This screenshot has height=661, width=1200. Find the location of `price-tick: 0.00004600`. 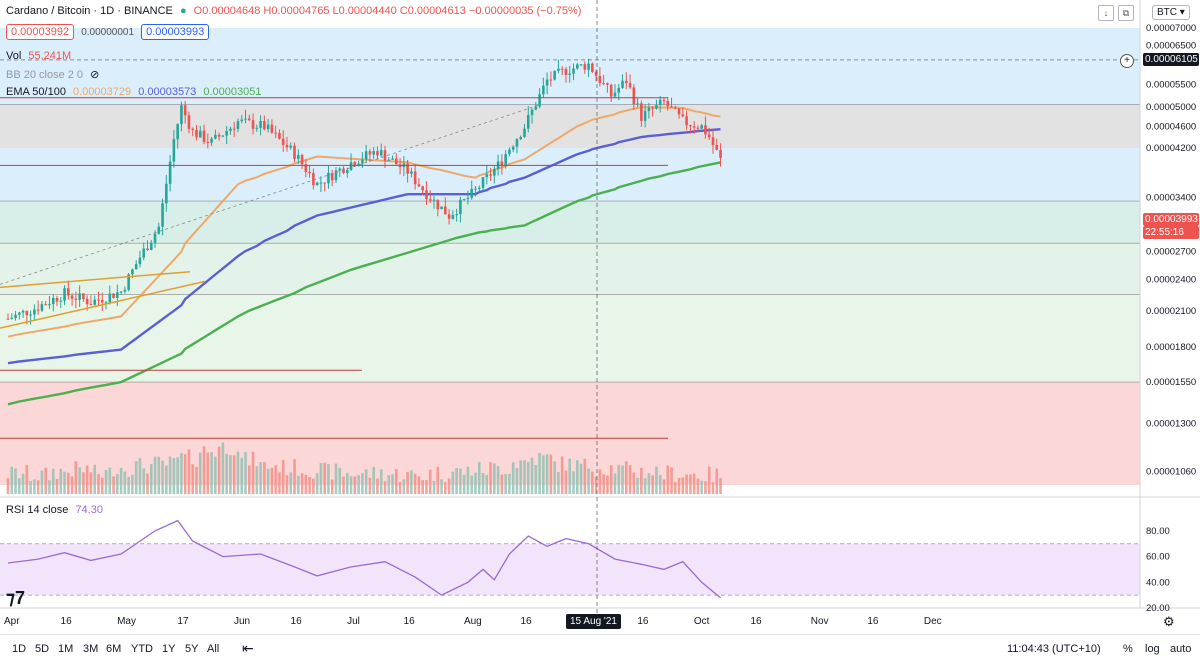

price-tick: 0.00004600 is located at coordinates (1171, 127).